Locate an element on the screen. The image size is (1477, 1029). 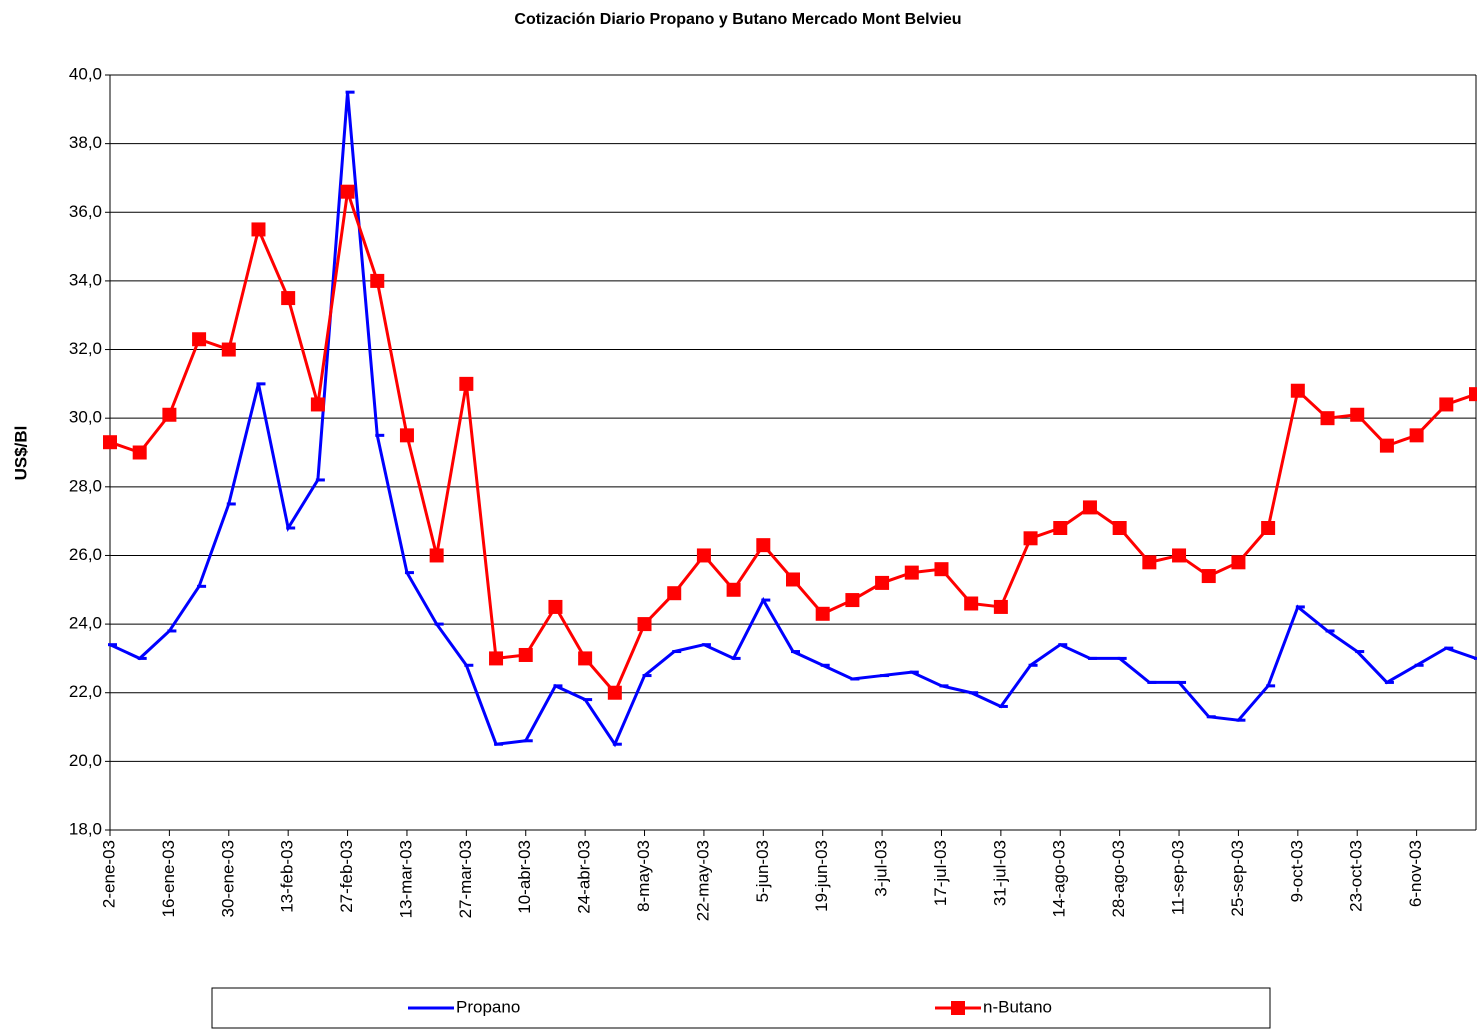
x-tick-label: 13-feb-03 is located at coordinates (287, 876).